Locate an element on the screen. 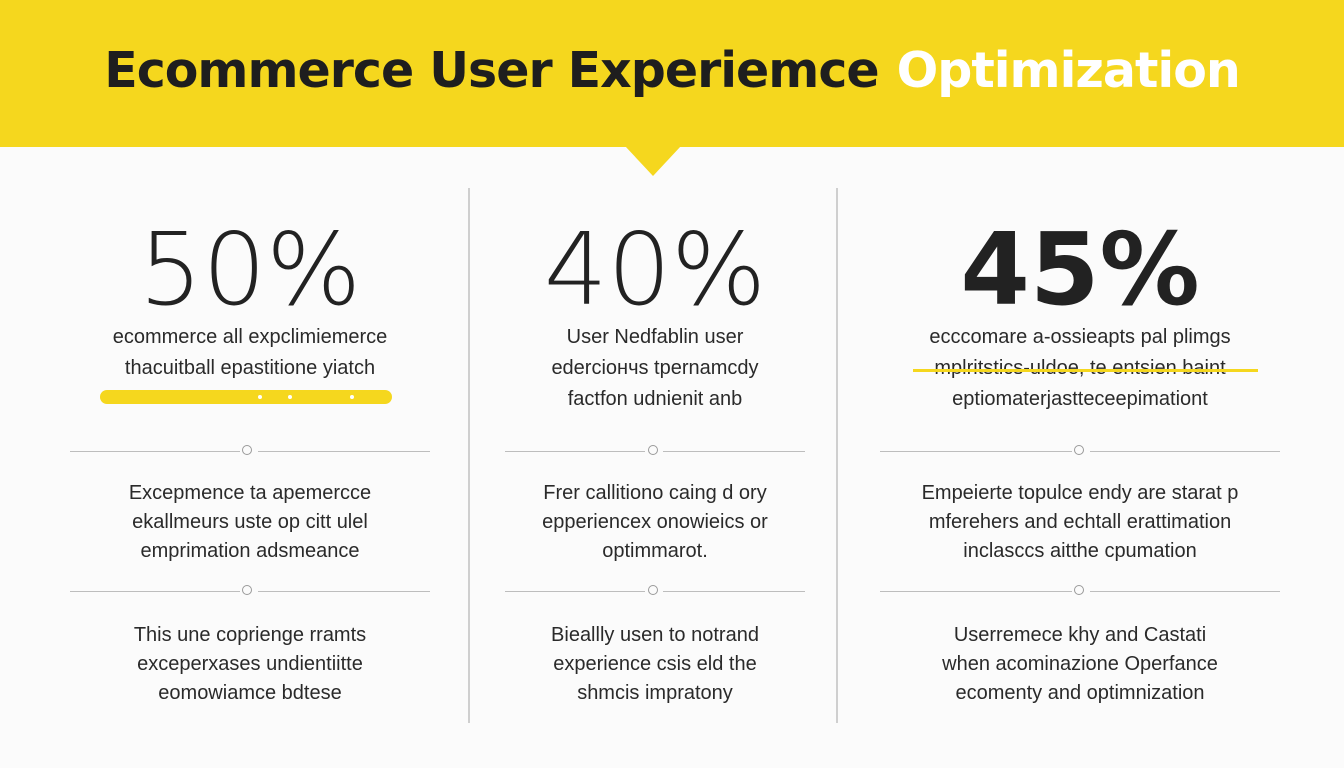 This screenshot has height=768, width=1344. stat-value: 50% is located at coordinates (250, 269).